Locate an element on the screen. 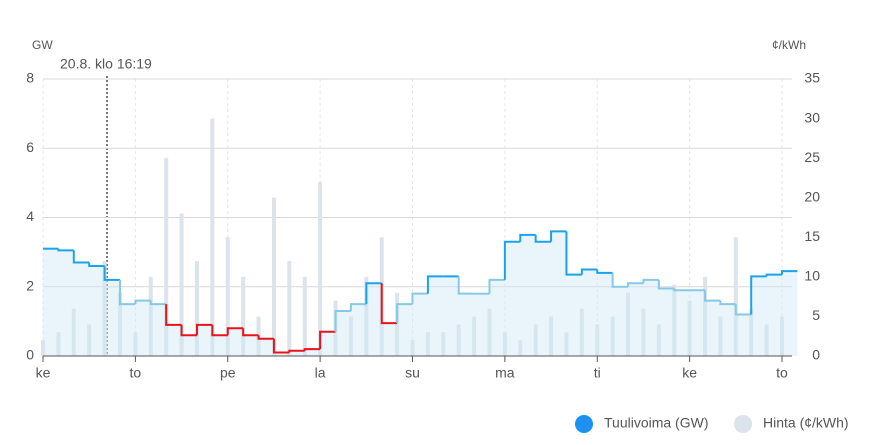  y2-tick-label: 15 is located at coordinates (812, 236).